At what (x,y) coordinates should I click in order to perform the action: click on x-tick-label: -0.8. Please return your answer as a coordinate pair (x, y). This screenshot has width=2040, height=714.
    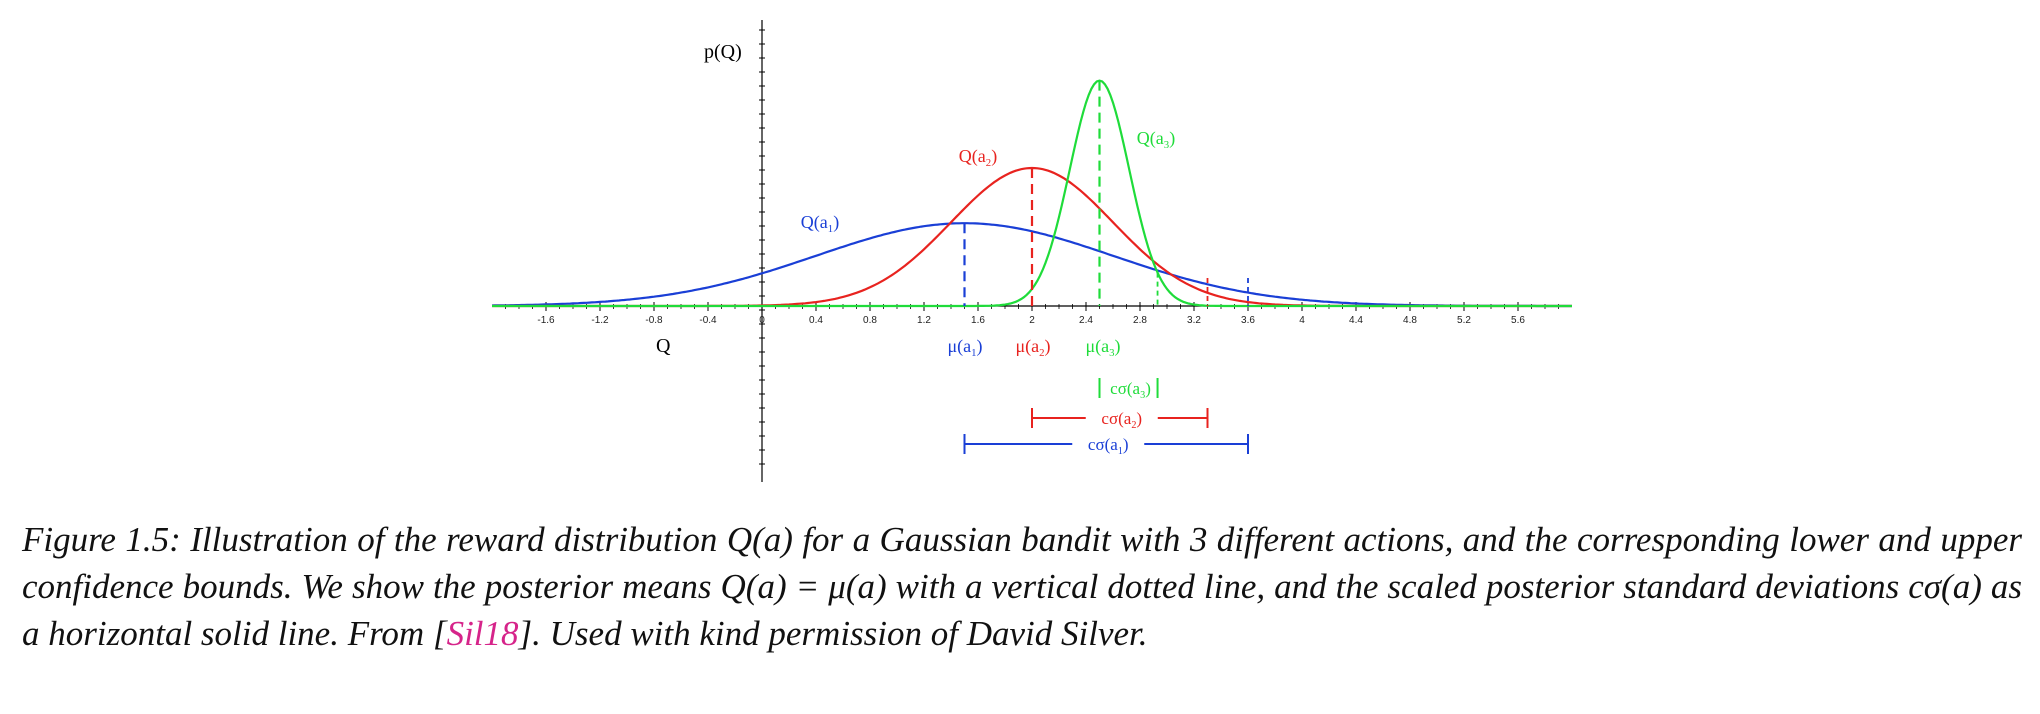
    Looking at the image, I should click on (654, 320).